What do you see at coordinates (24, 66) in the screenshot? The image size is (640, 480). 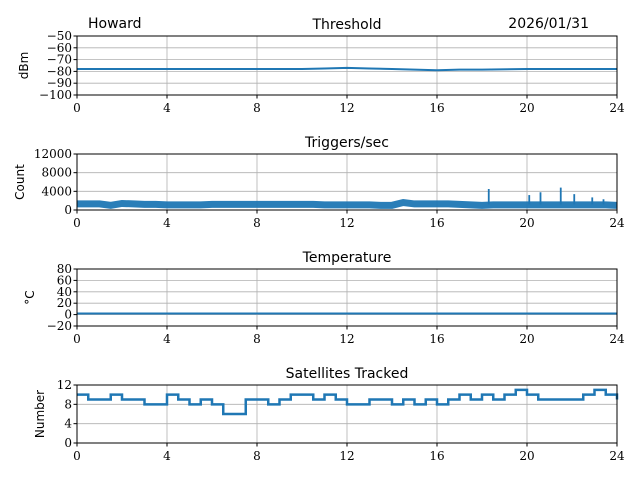 I see `y-axis-label: dBm` at bounding box center [24, 66].